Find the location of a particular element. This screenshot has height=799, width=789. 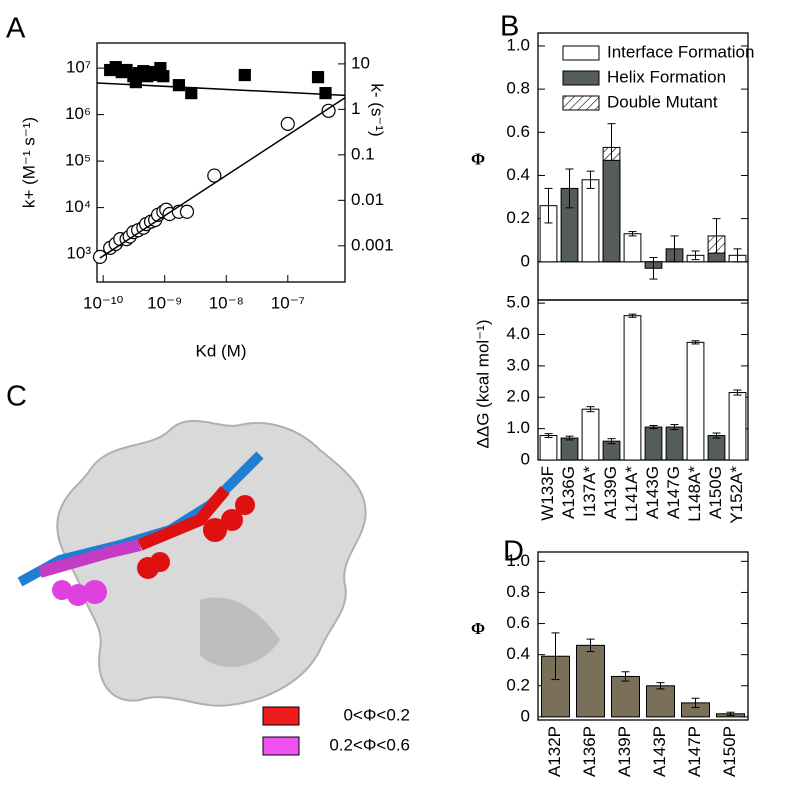

x-tick-label: A147P is located at coordinates (694, 751).